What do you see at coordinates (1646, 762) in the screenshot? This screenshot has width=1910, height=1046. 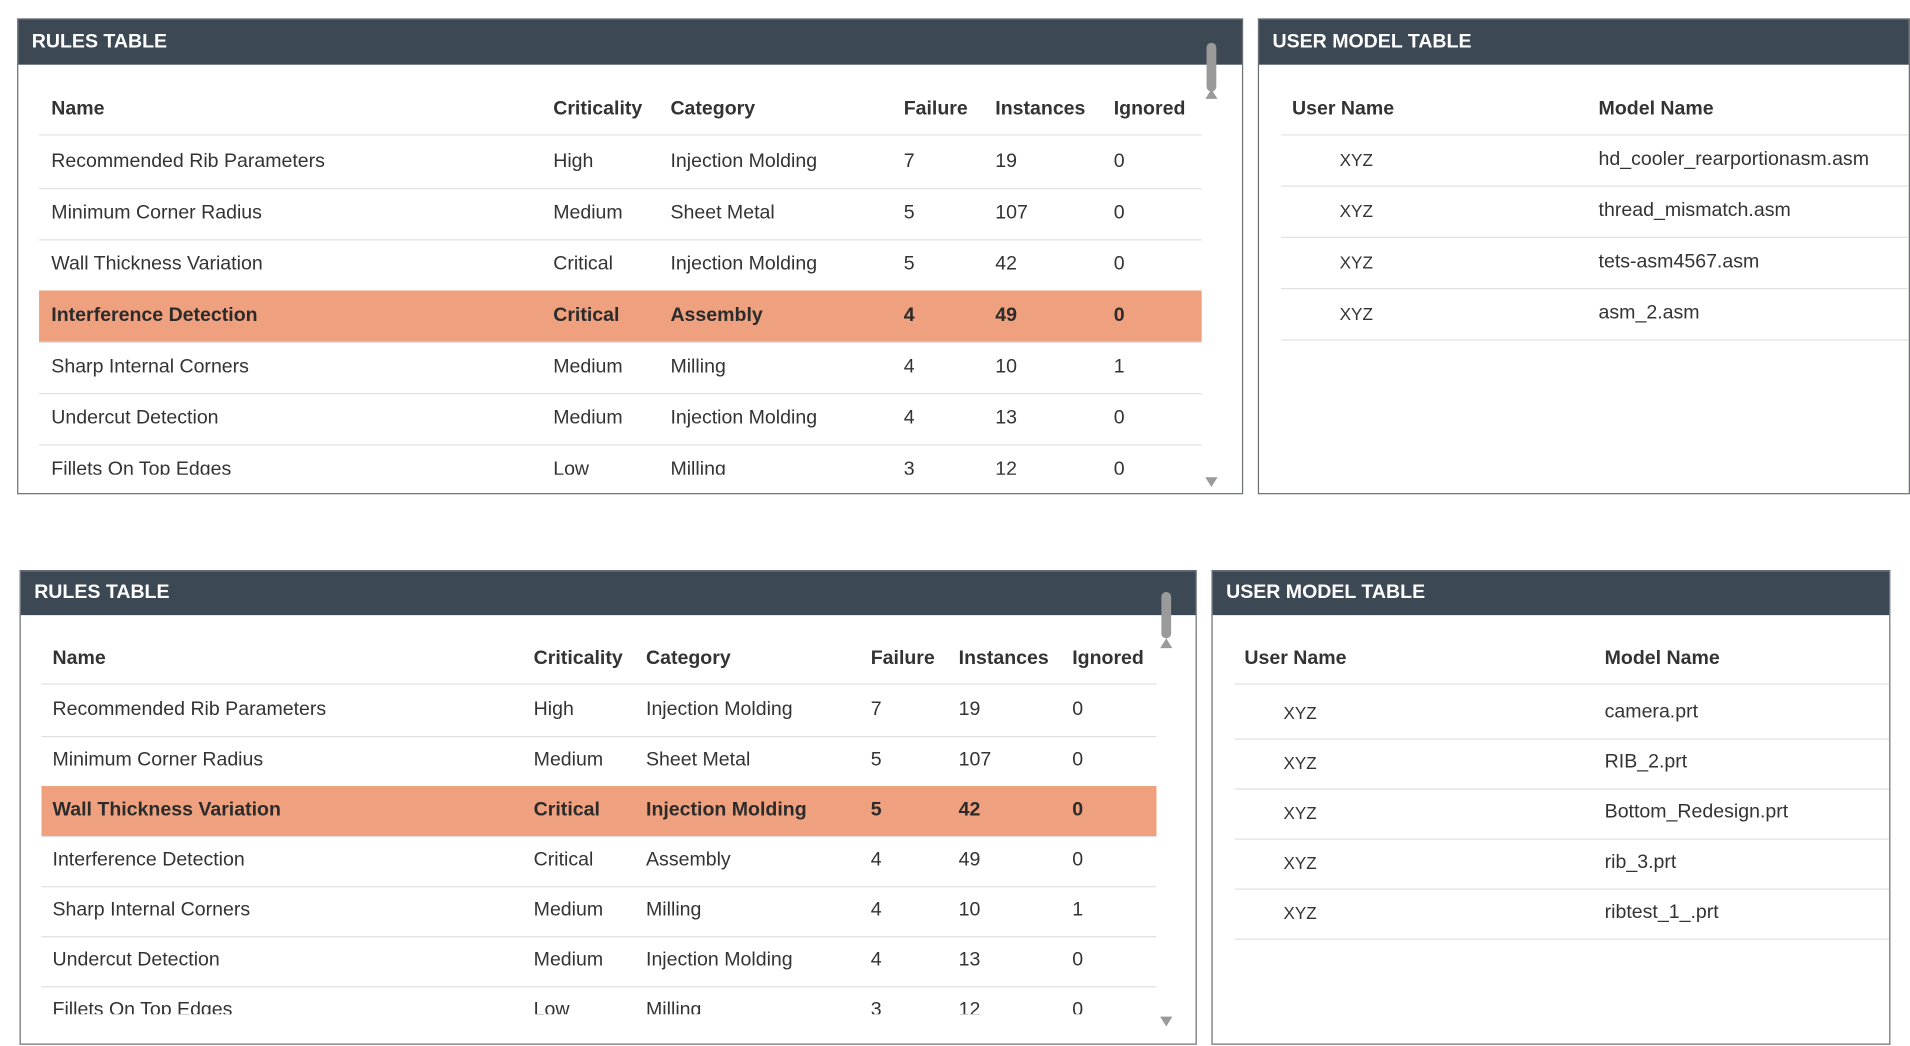 I see `table-cell: RIB_2.prt` at bounding box center [1646, 762].